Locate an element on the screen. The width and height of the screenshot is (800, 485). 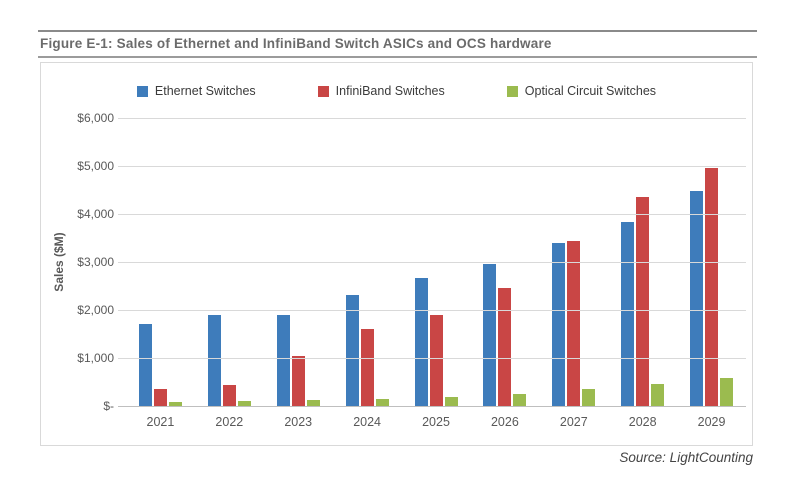
legend-label: InfiniBand Switches is located at coordinates (390, 91).